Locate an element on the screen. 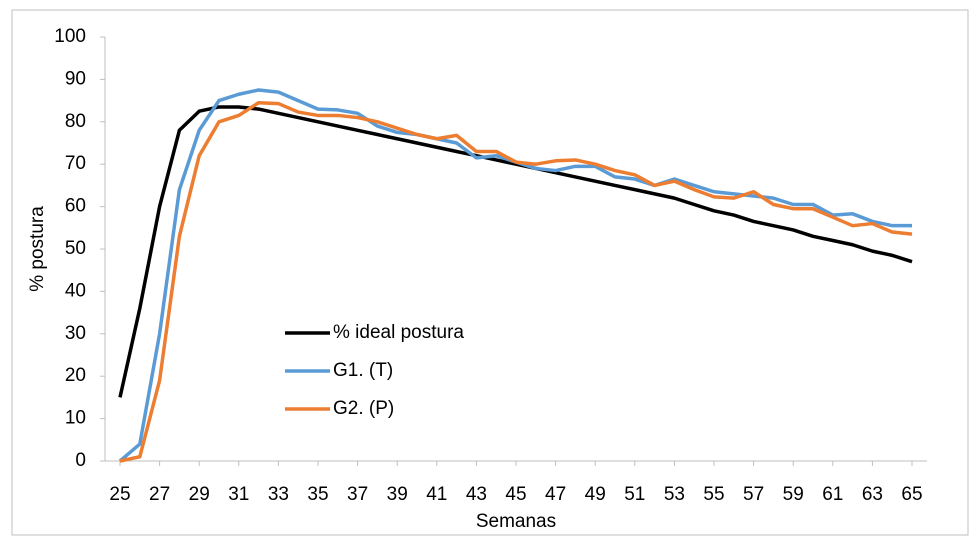 The width and height of the screenshot is (978, 536). x-tick-label: 27 is located at coordinates (159, 494).